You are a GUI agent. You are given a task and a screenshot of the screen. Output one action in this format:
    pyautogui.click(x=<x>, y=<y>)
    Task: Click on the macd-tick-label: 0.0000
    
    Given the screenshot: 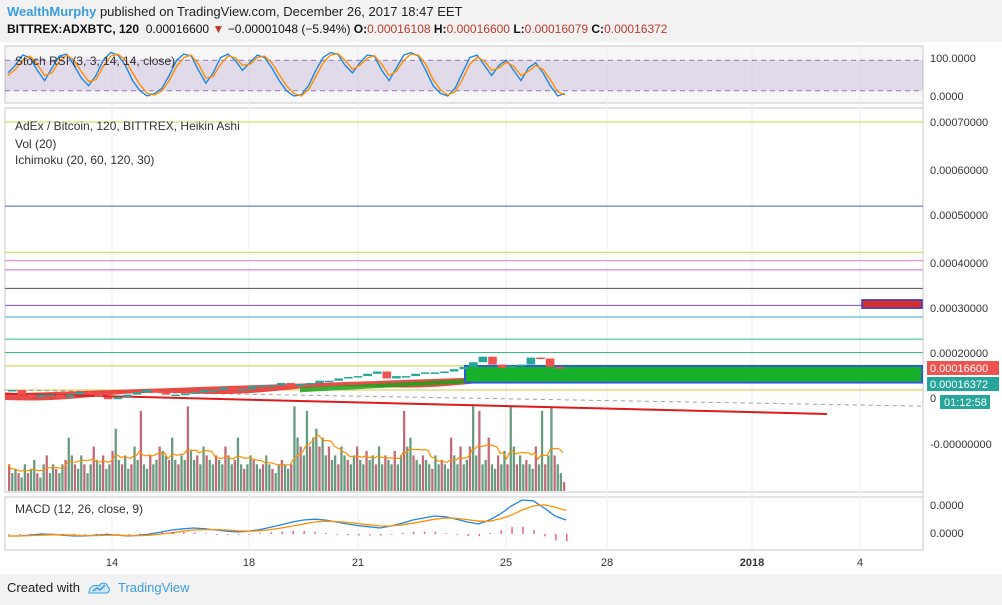 What is the action you would take?
    pyautogui.click(x=947, y=534)
    